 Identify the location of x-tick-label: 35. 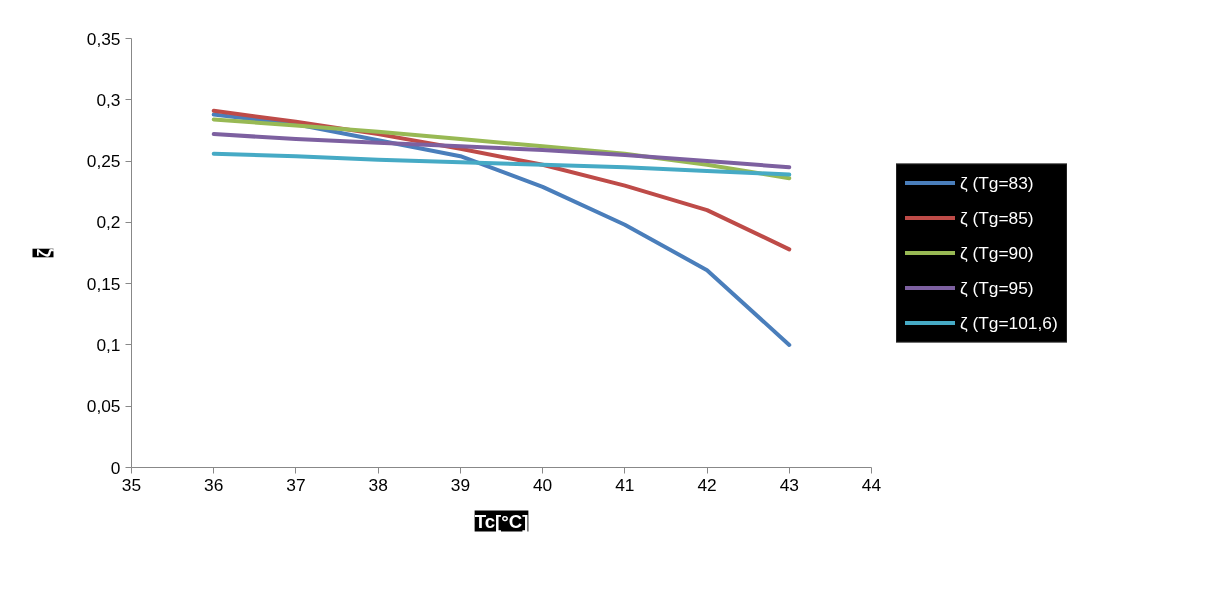
(131, 484).